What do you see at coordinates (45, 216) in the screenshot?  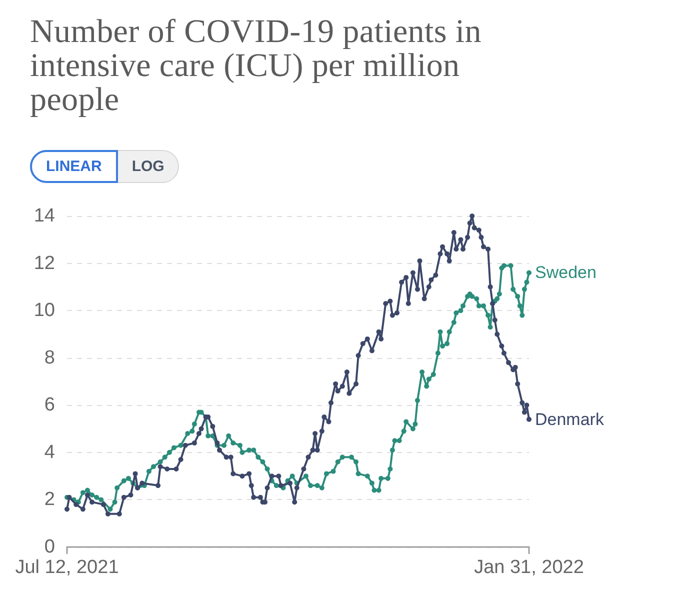 I see `y-tick-label: 14` at bounding box center [45, 216].